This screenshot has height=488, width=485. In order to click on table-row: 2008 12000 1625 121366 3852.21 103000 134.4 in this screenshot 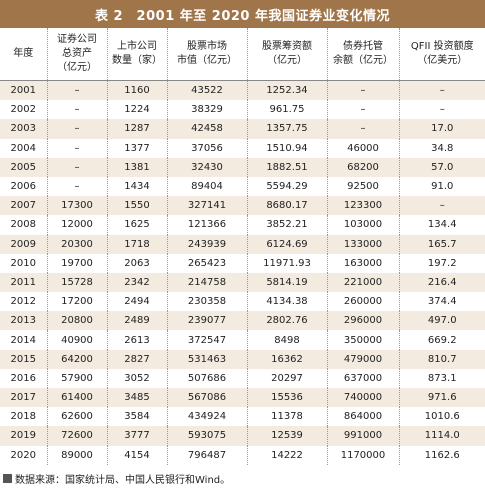, I will do `click(242, 225)`.